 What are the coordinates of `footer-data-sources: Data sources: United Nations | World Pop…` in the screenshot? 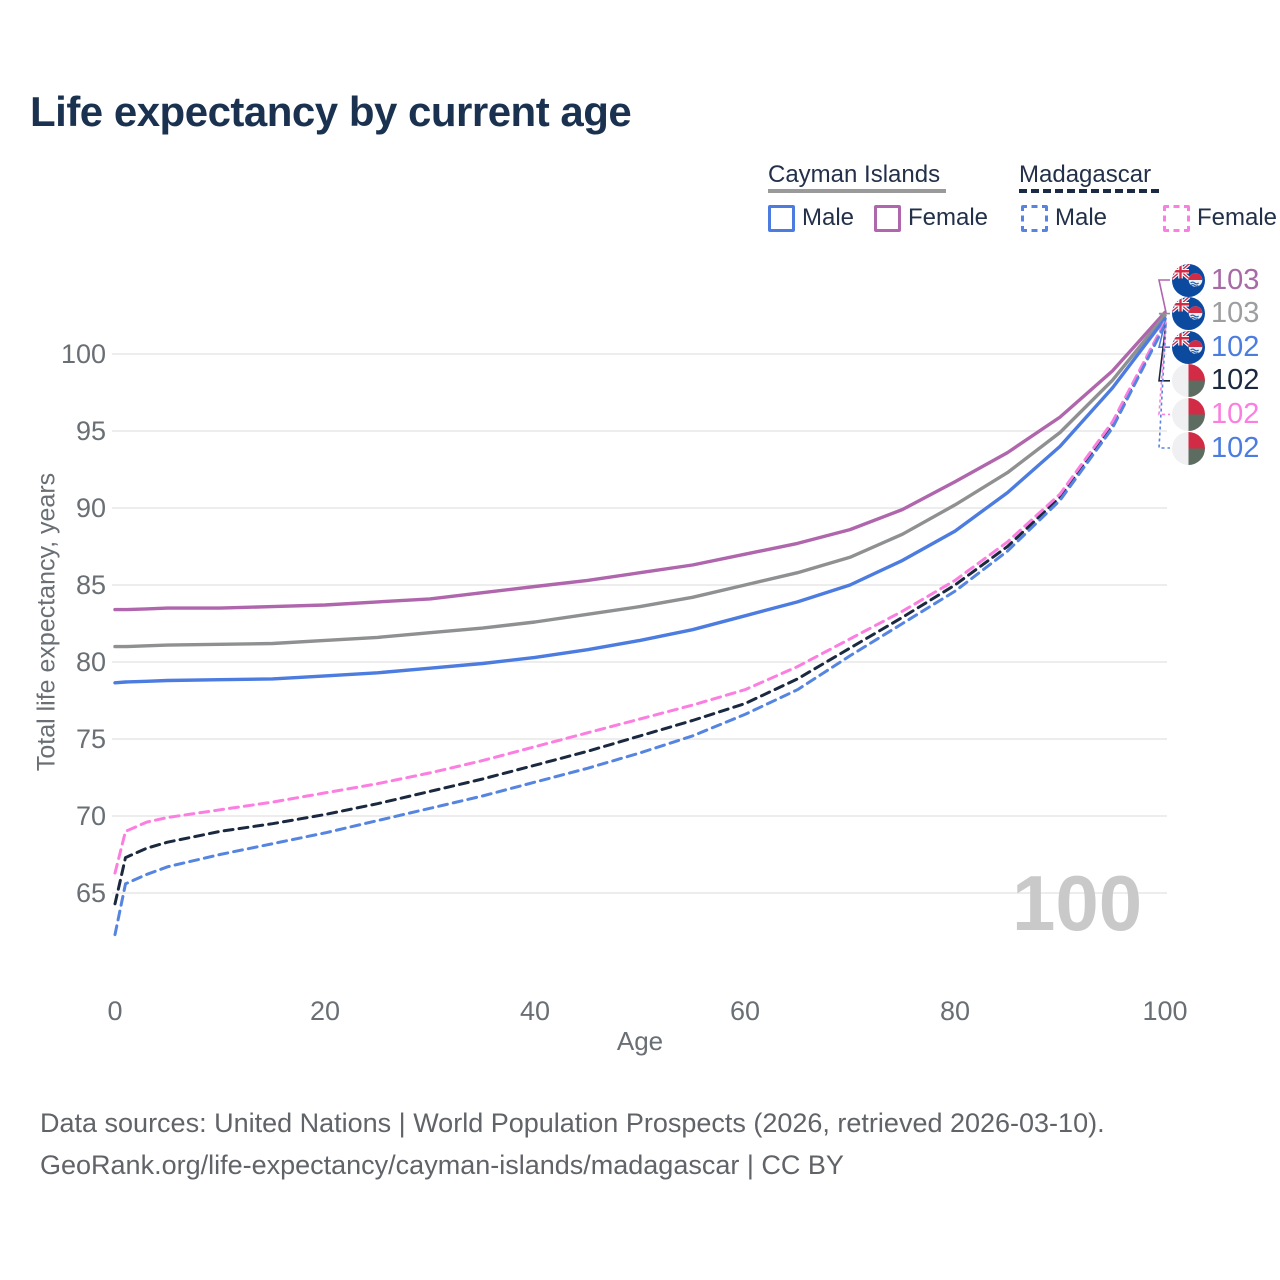 It's located at (572, 1123).